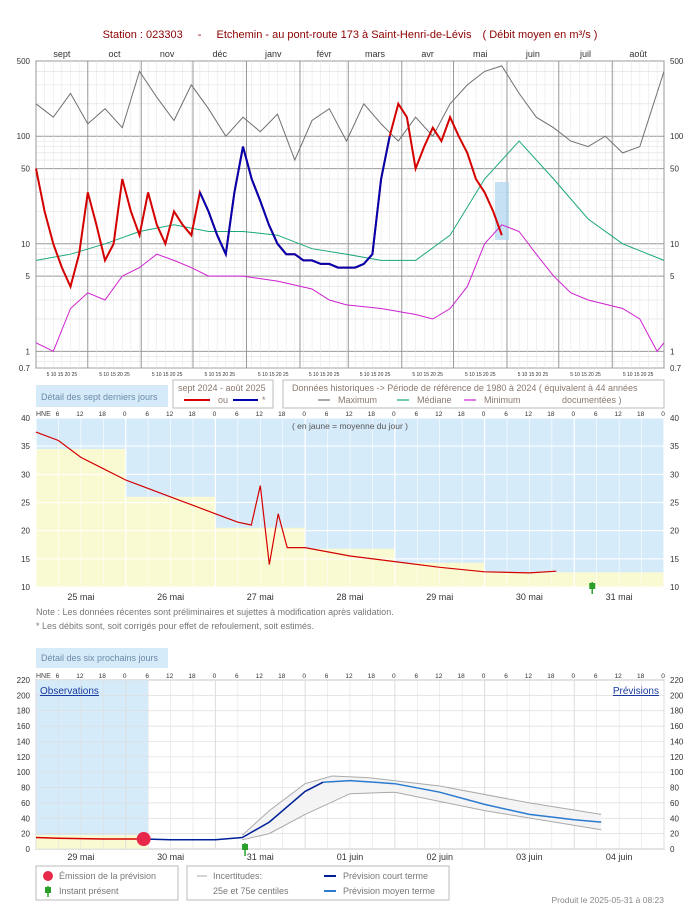 This screenshot has height=910, width=700. Describe the element at coordinates (674, 803) in the screenshot. I see `six-y-tick-right: 60` at that location.